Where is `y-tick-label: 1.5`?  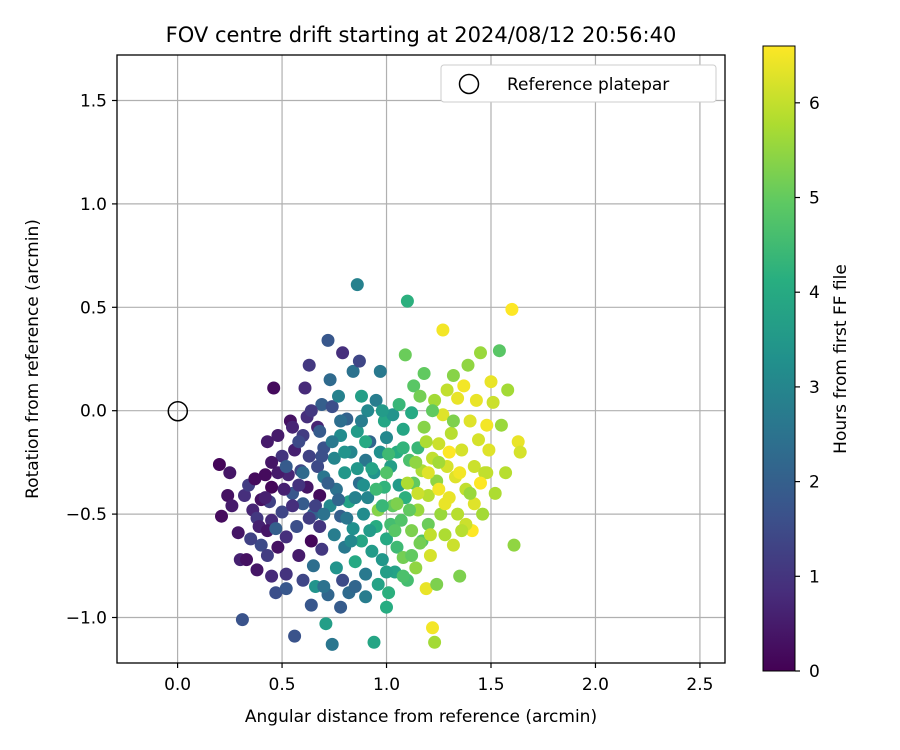 y-tick-label: 1.5 is located at coordinates (93, 101).